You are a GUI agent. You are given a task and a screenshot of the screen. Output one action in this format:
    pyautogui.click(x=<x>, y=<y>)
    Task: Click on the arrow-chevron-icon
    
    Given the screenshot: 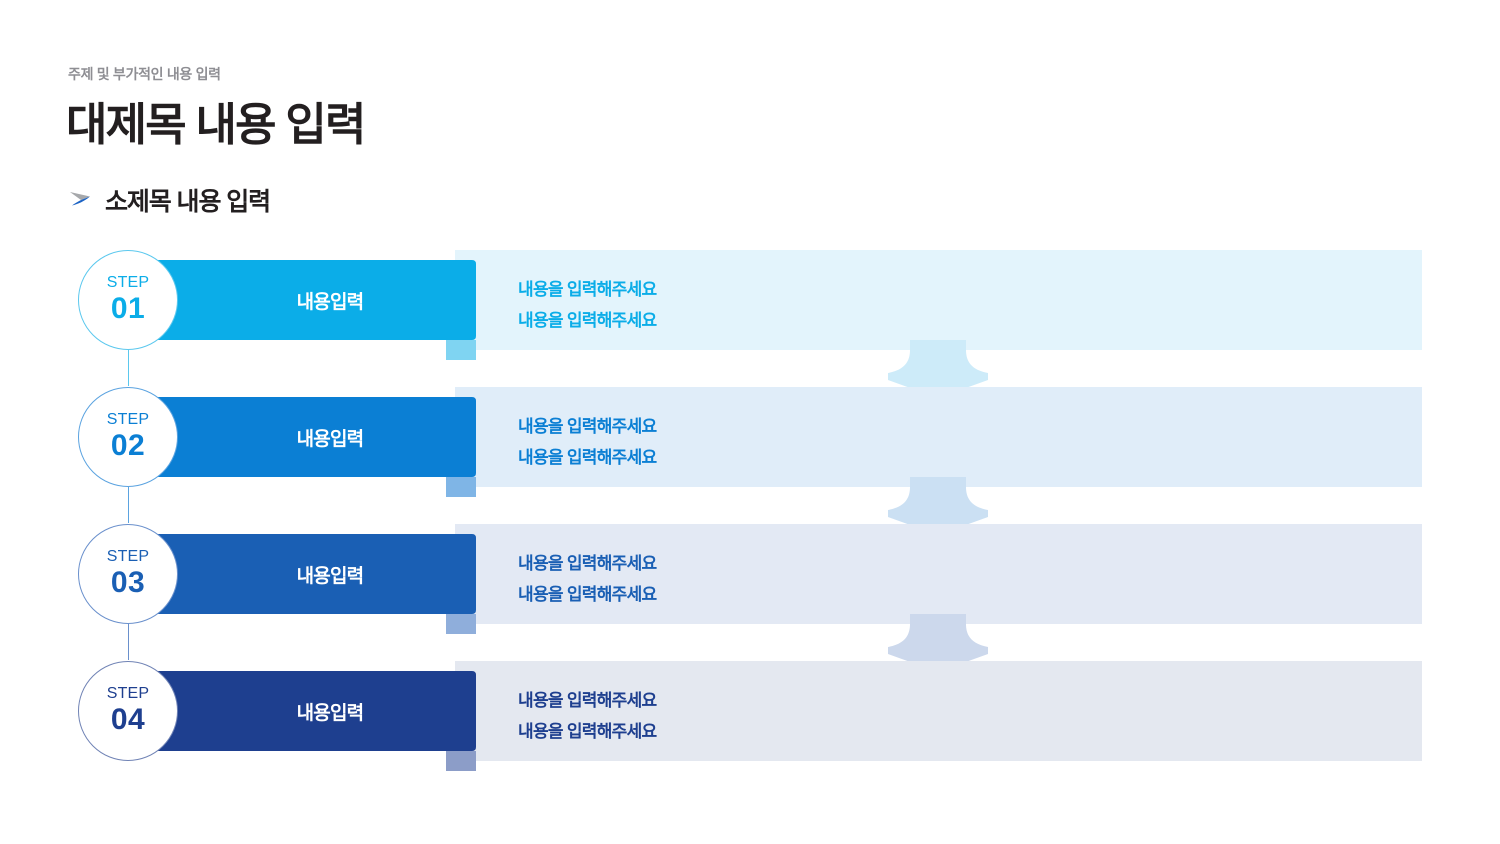 What is the action you would take?
    pyautogui.click(x=80, y=199)
    